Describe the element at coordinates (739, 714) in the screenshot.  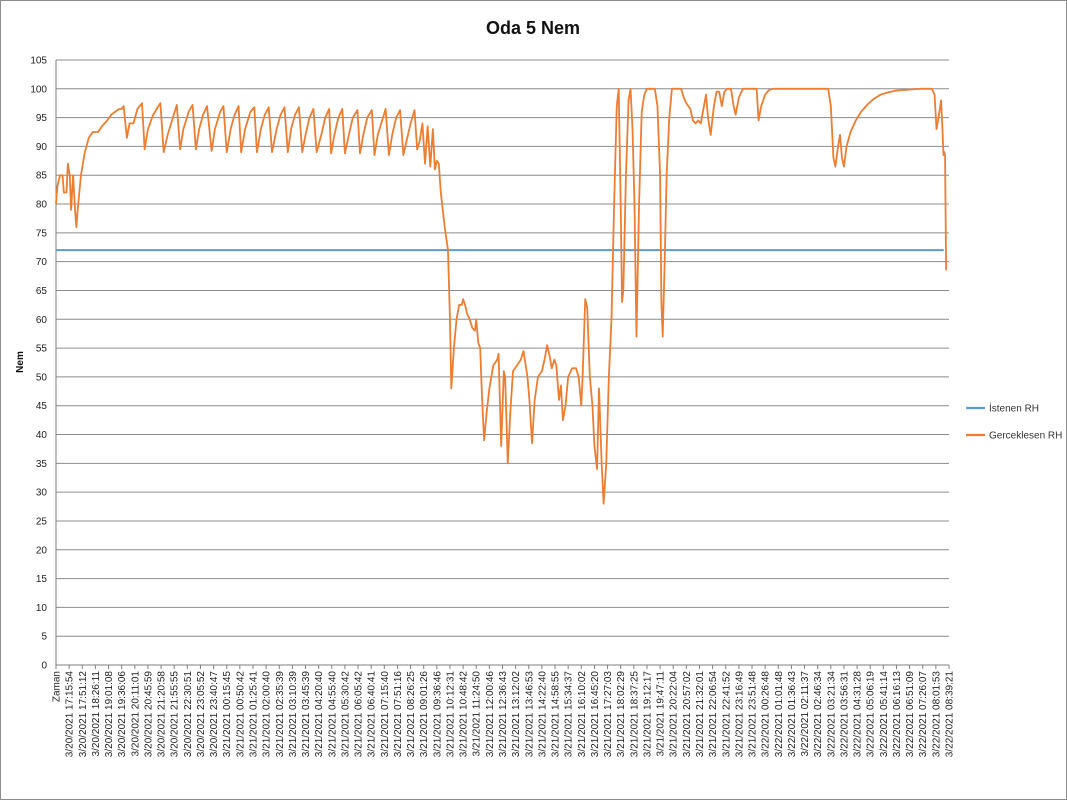
I see `x-tick-label: 3/21/2021 23:16:49` at that location.